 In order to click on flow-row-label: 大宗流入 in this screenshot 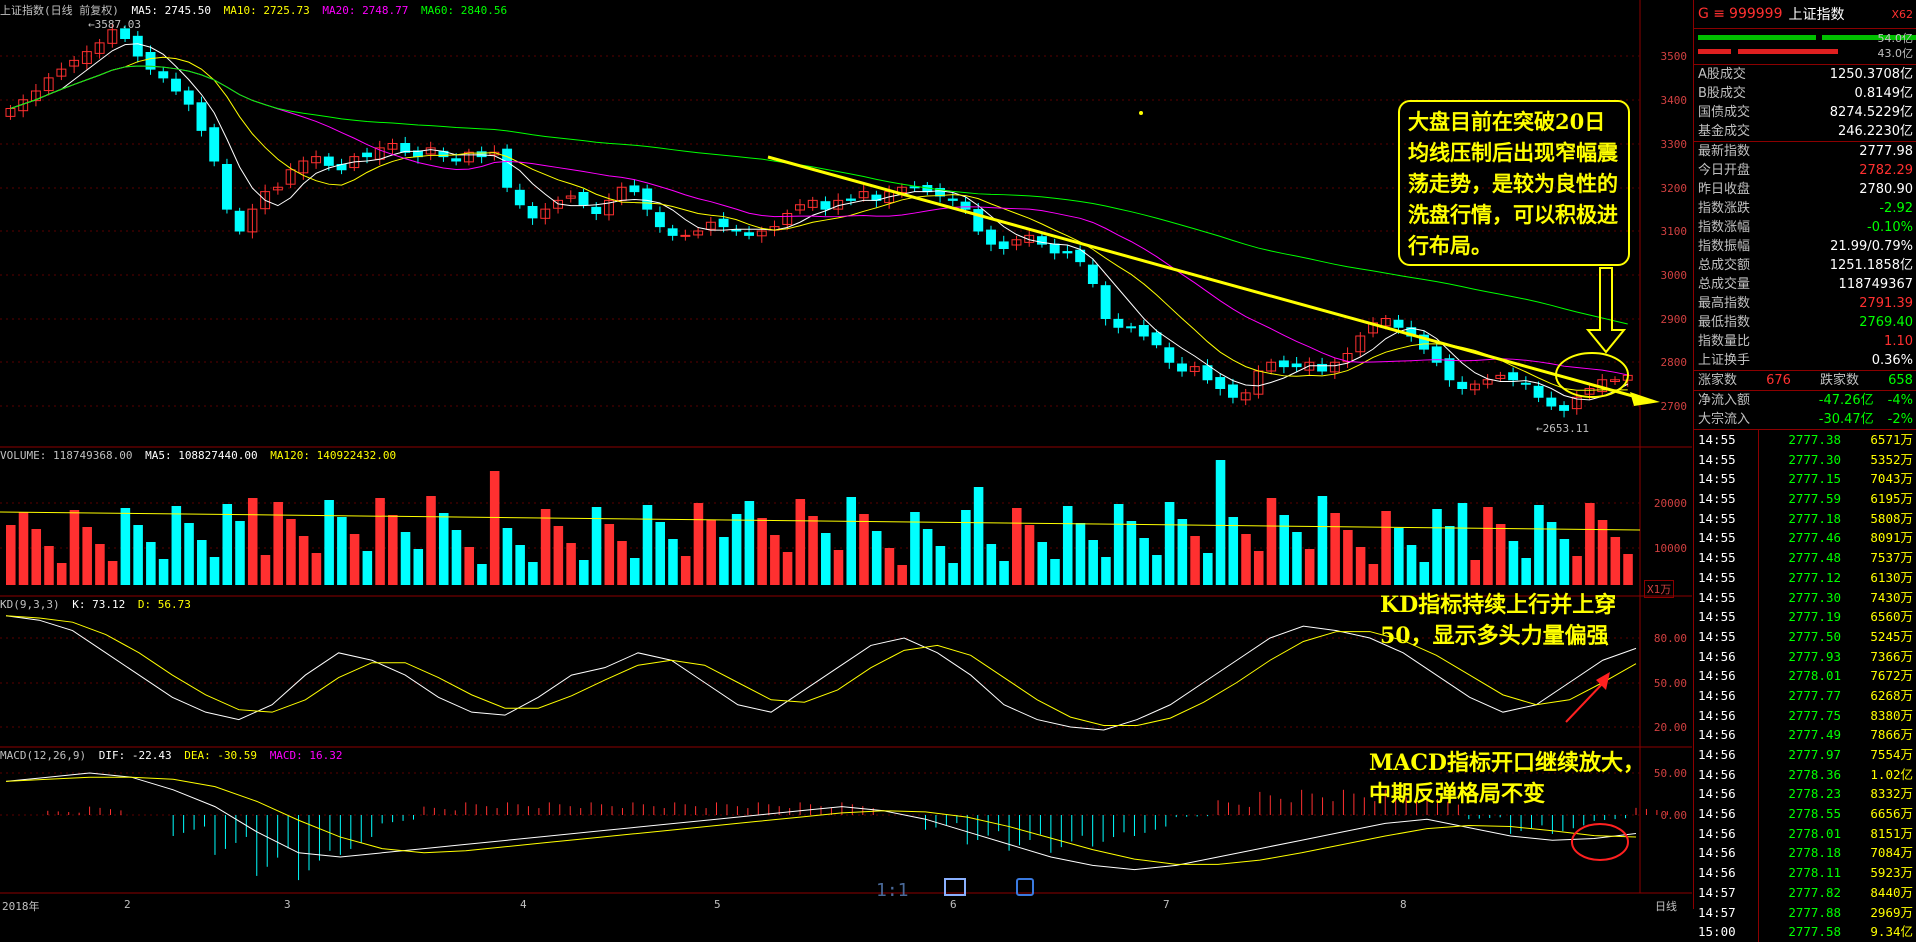, I will do `click(1724, 419)`.